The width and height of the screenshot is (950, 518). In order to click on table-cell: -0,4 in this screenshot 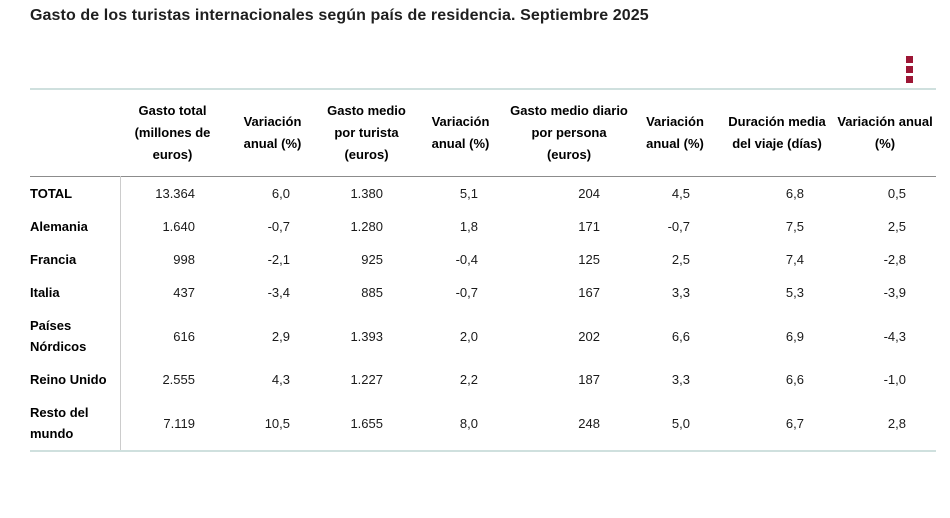, I will do `click(466, 259)`.